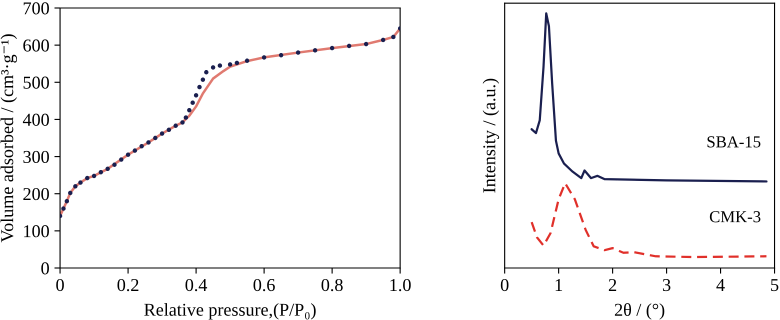  Describe the element at coordinates (196, 285) in the screenshot. I see `x-tick-label: 0.4` at that location.